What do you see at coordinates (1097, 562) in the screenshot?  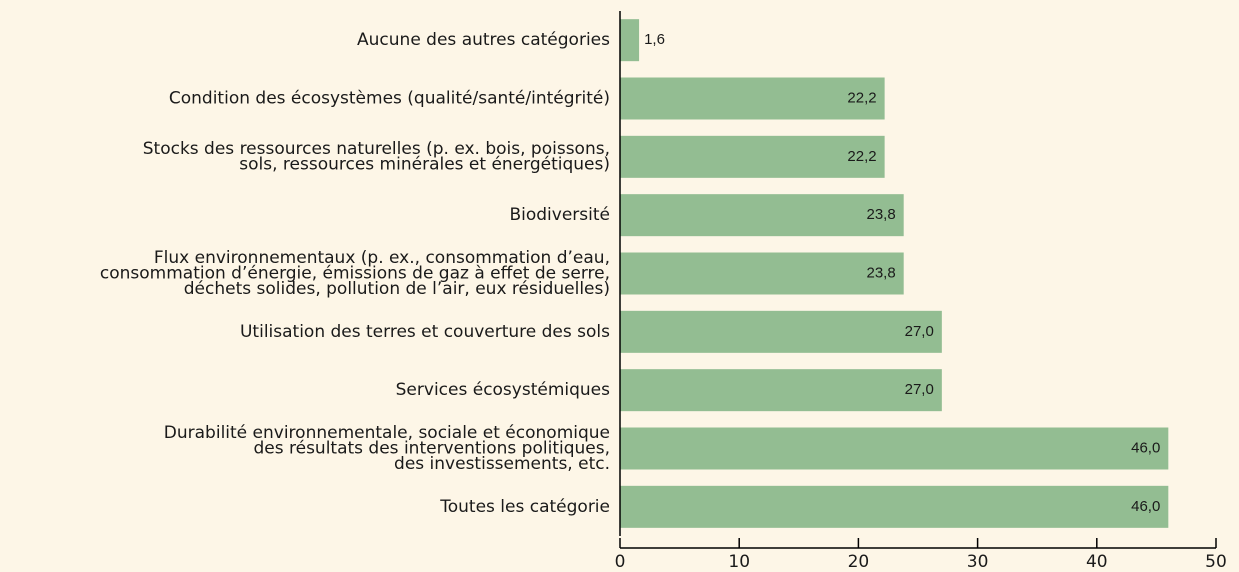 I see `x-tick-label: 40` at bounding box center [1097, 562].